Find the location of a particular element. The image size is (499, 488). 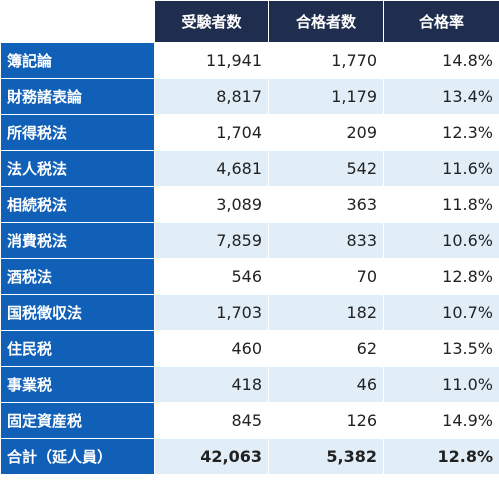

header-pass-rate: 合格率 is located at coordinates (441, 21).